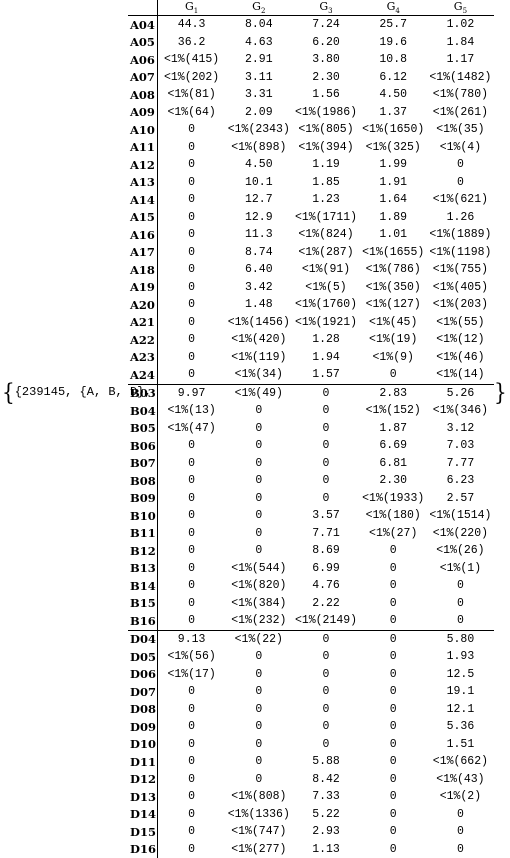 This screenshot has width=510, height=858. I want to click on table-cell: 4.76, so click(325, 585).